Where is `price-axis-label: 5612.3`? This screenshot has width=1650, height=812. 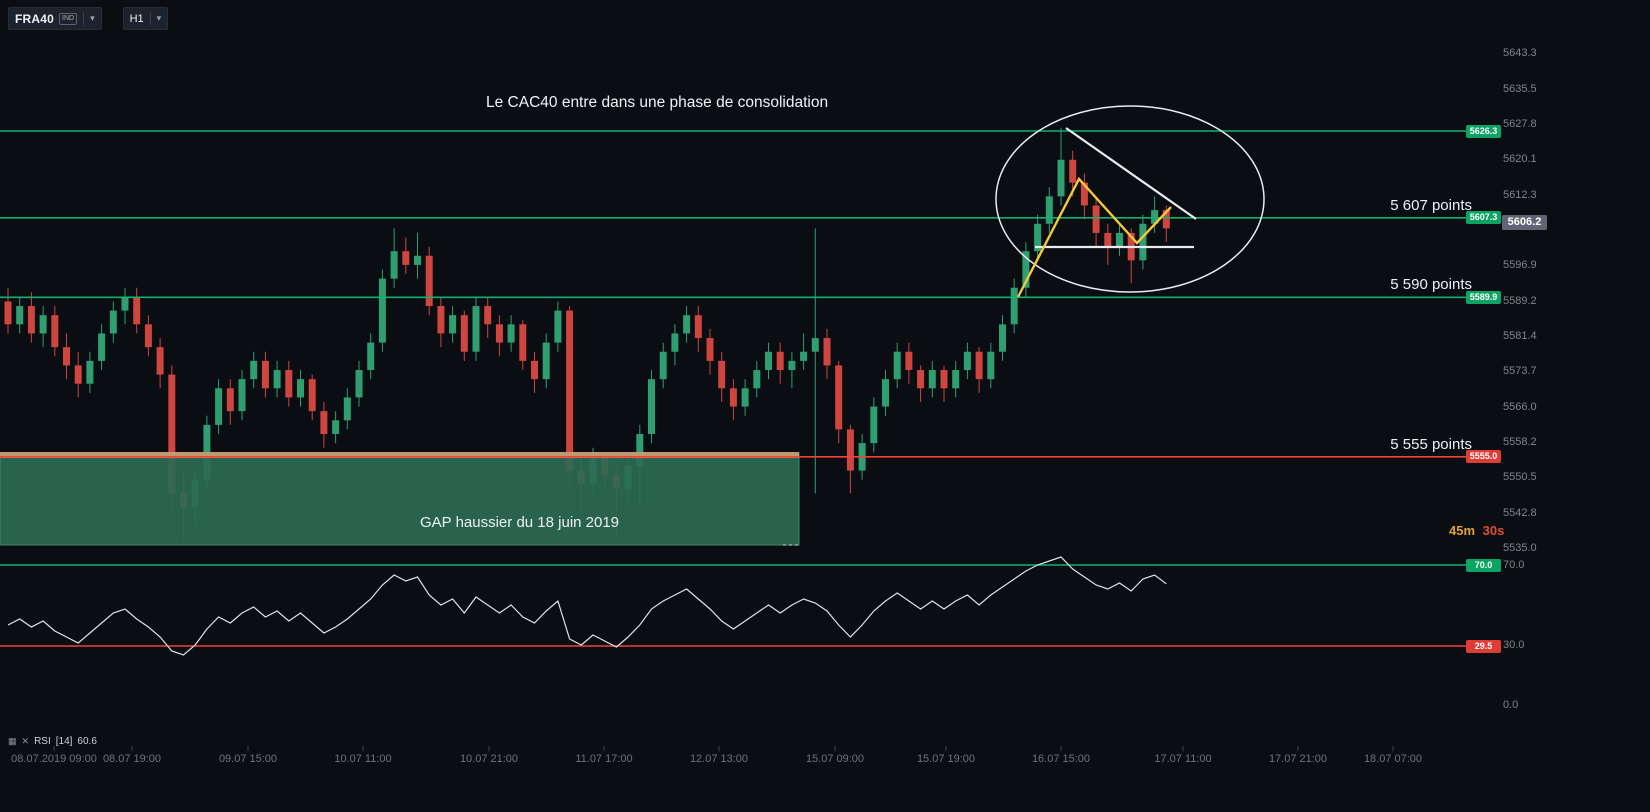
price-axis-label: 5612.3 is located at coordinates (1520, 194).